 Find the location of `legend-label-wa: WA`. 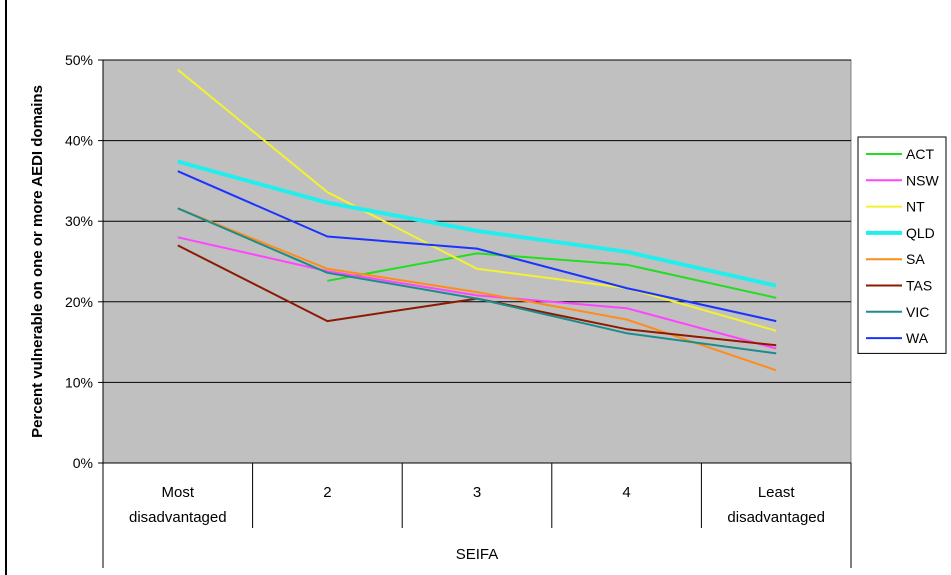

legend-label-wa: WA is located at coordinates (917, 338).